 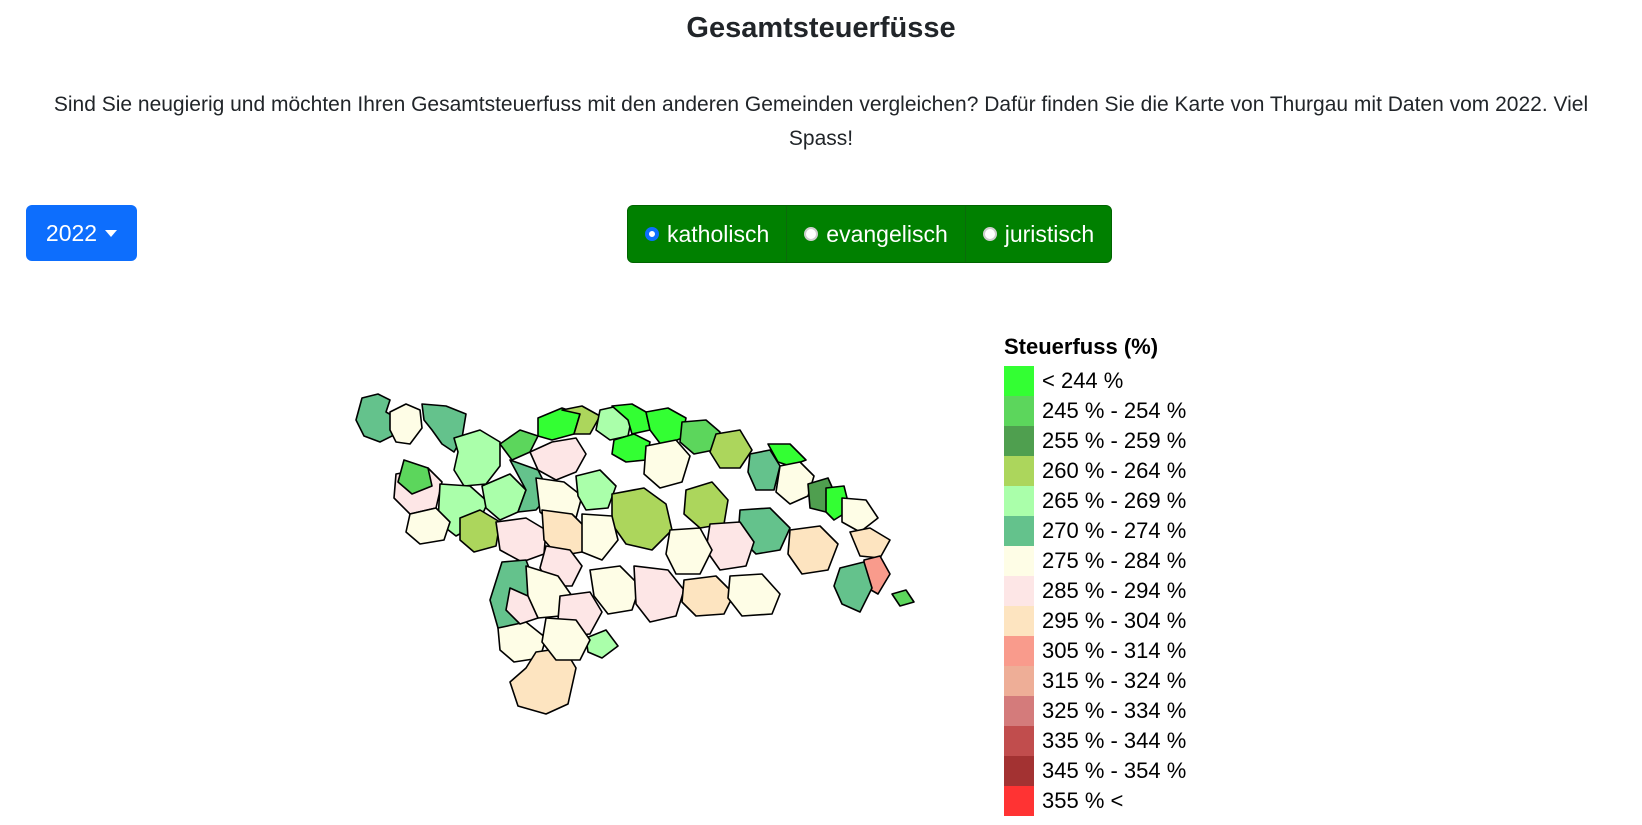 What do you see at coordinates (1081, 346) in the screenshot?
I see `legend-title: Steuerfuss (%)` at bounding box center [1081, 346].